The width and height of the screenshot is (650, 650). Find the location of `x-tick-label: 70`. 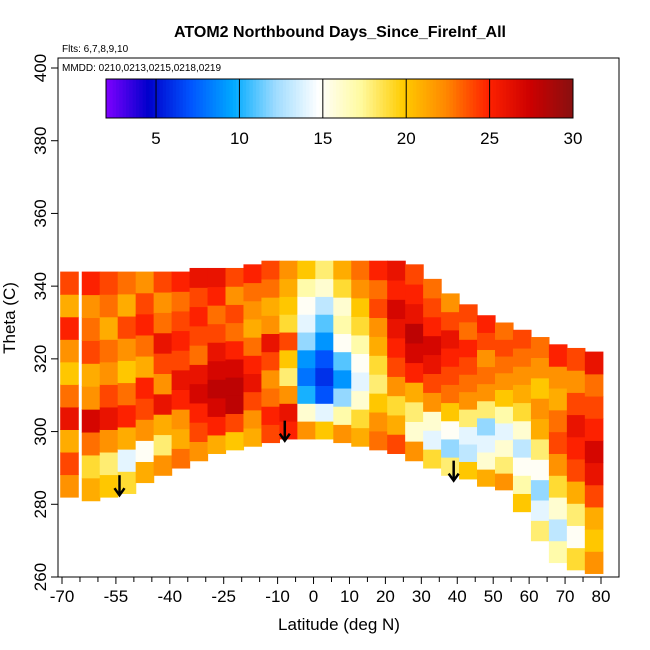

x-tick-label: 70 is located at coordinates (565, 596).